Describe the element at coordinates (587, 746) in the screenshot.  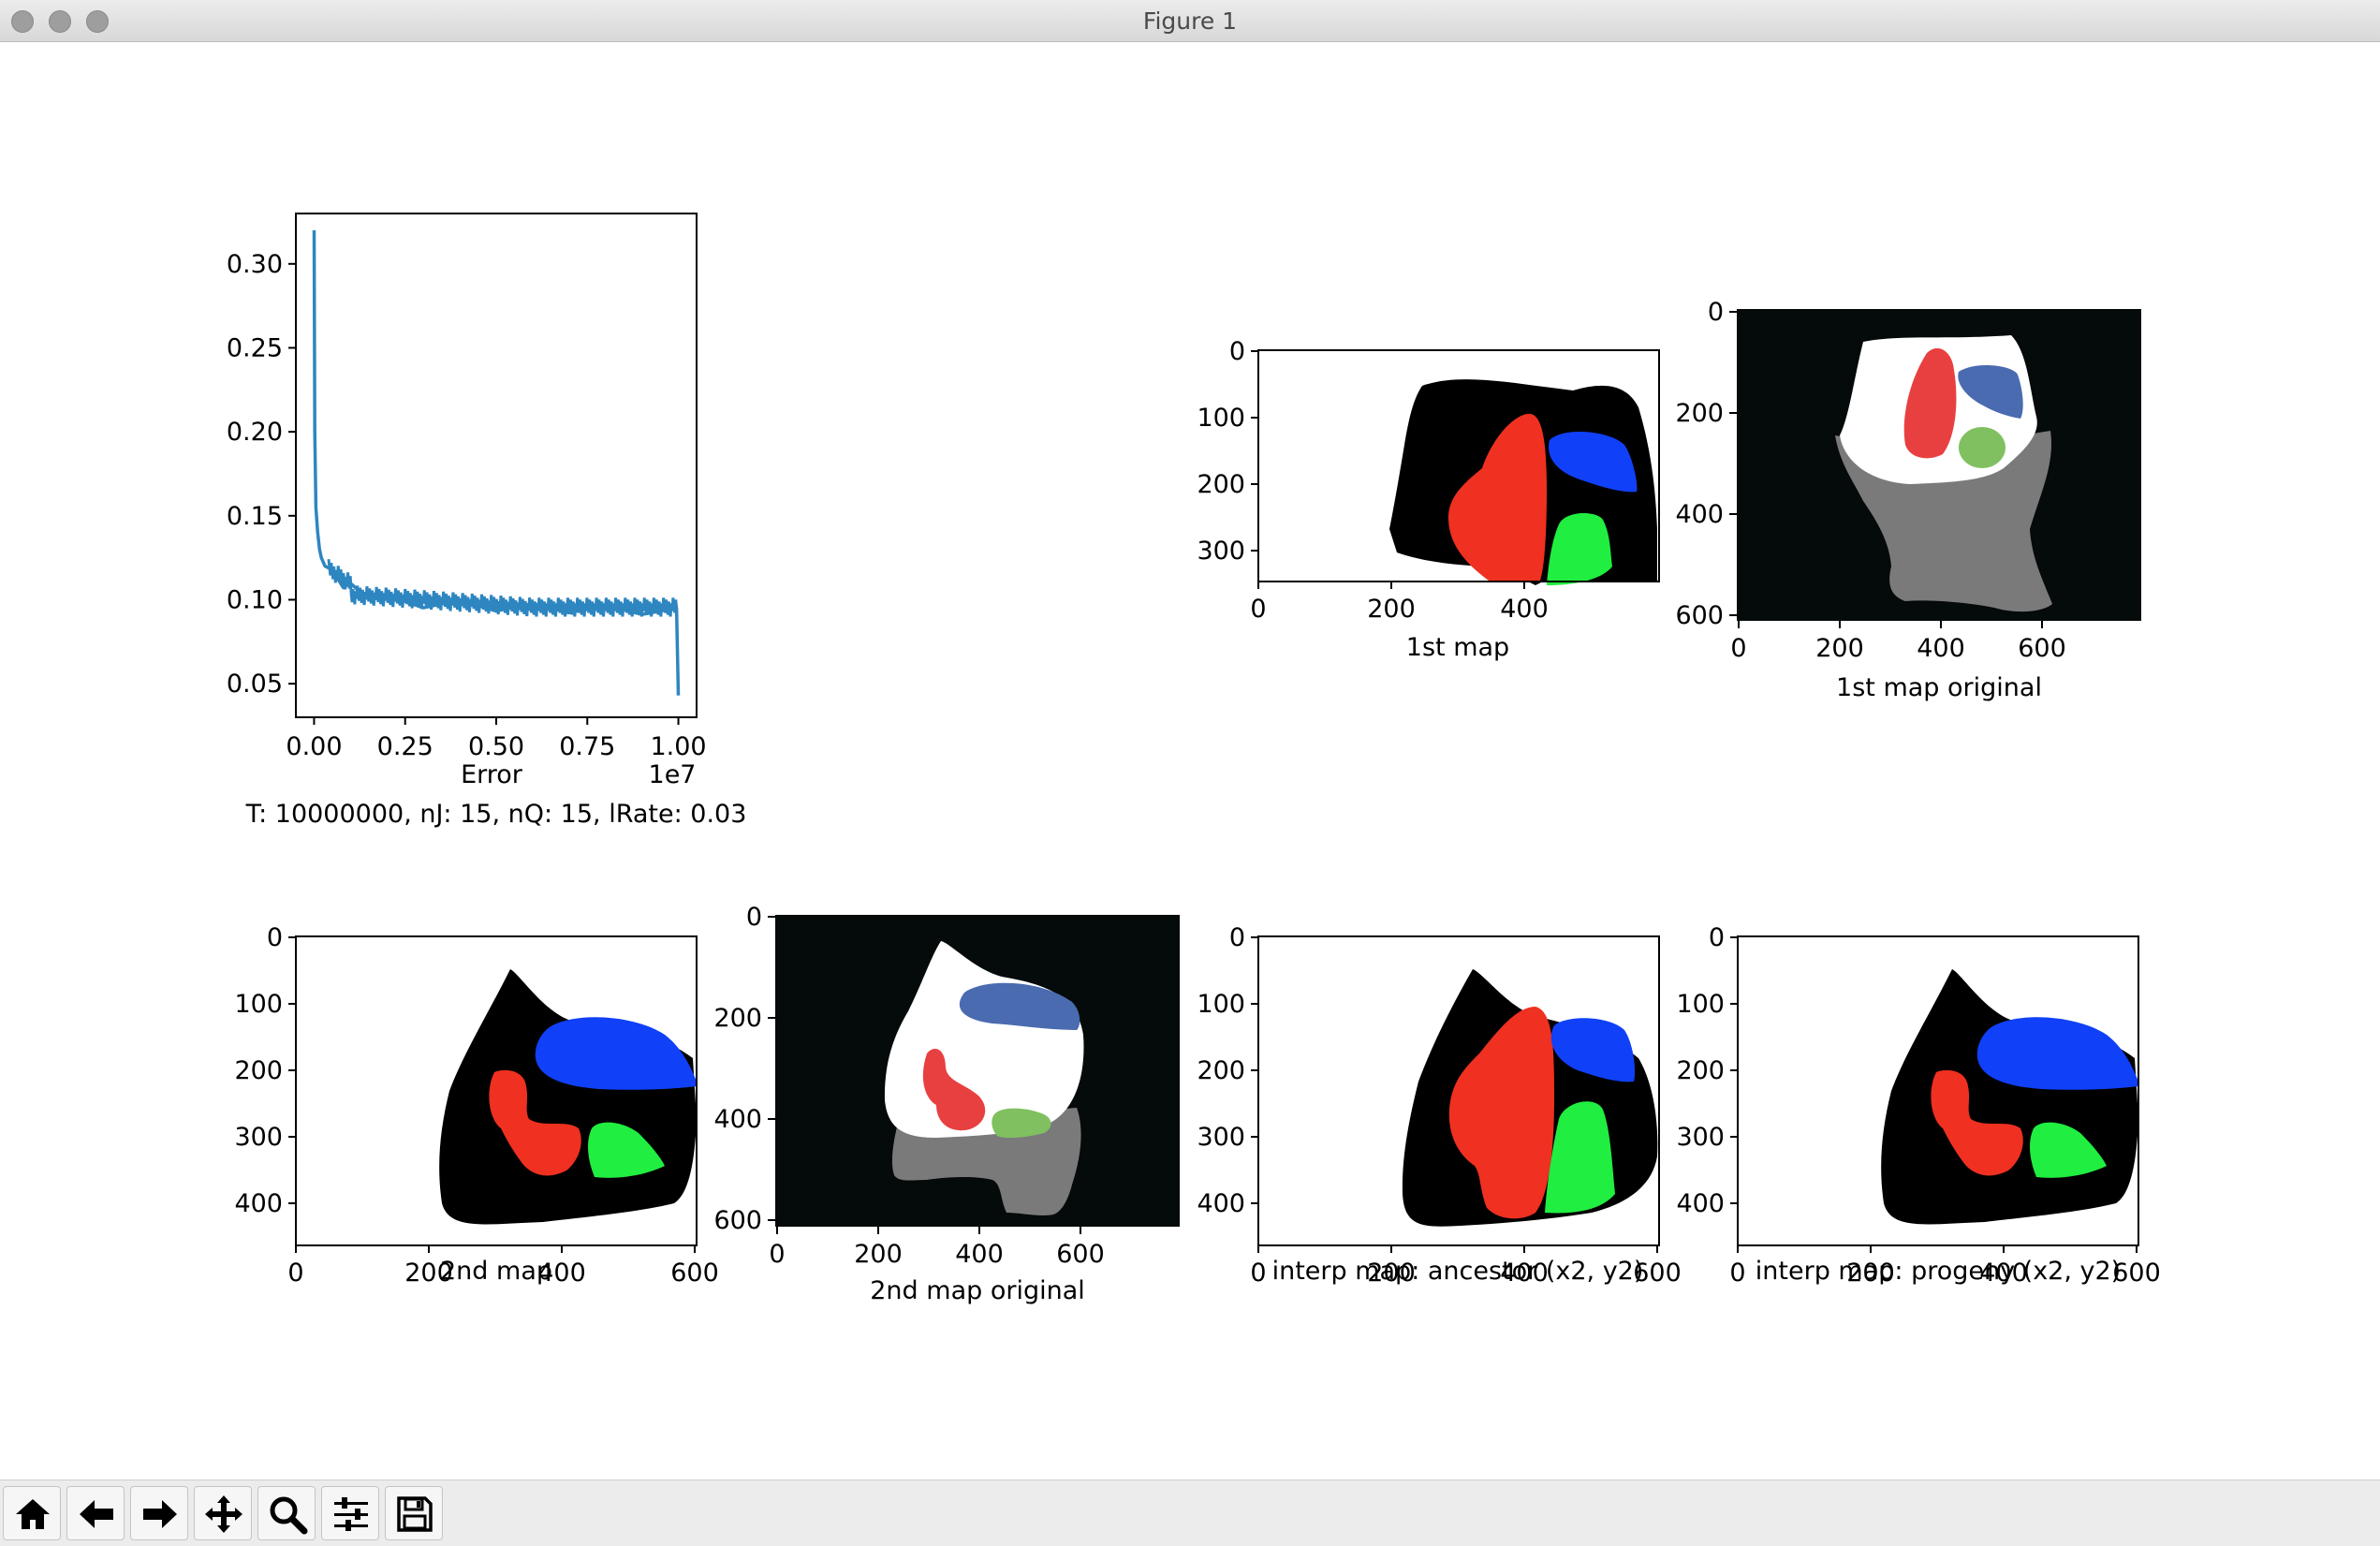
I see `error-x-tick-label: 0.75` at that location.